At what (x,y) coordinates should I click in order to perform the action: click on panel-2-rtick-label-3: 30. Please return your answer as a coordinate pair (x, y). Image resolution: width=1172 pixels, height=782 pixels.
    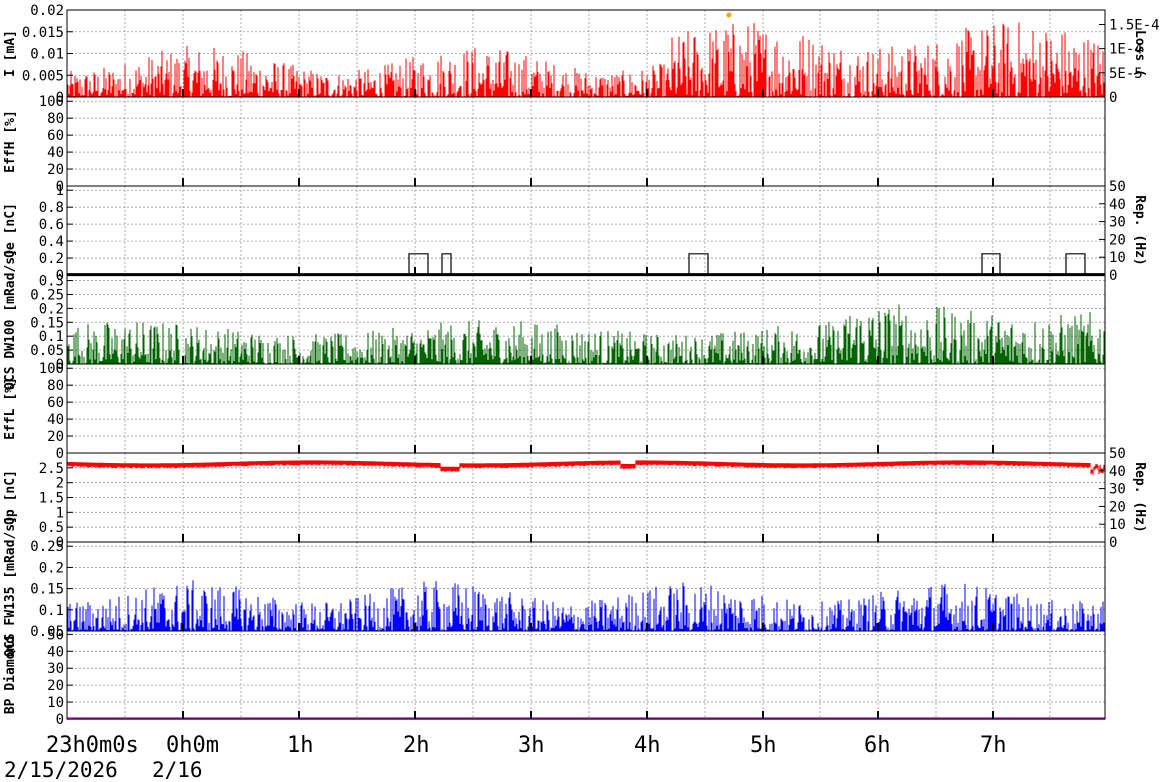
    Looking at the image, I should click on (1117, 223).